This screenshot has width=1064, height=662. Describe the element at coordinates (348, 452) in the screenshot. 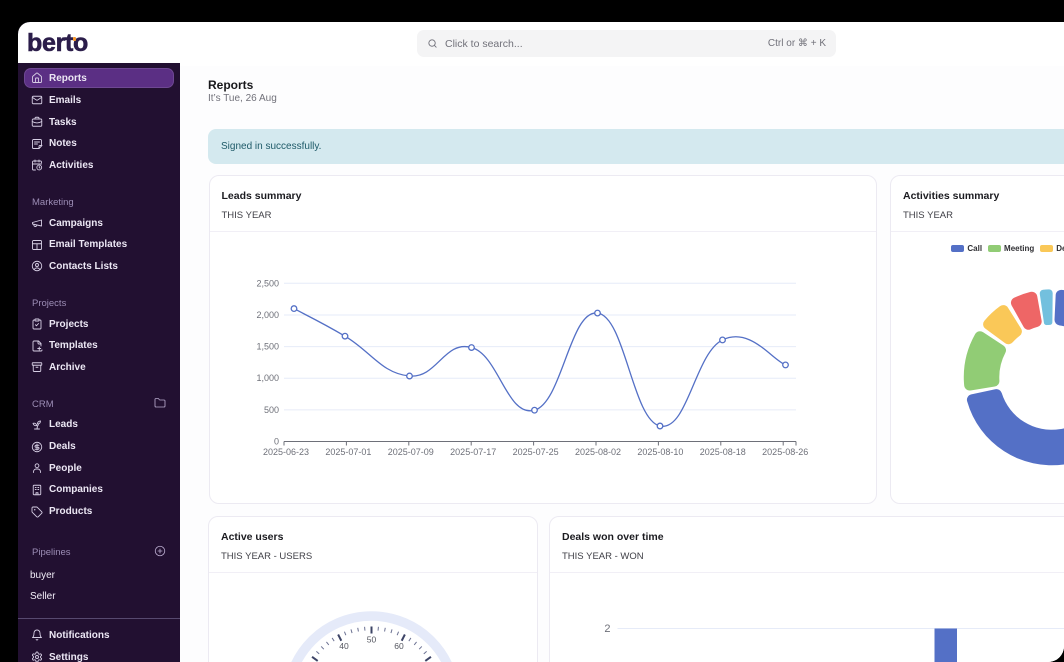

I see `svg-text: 2025-07-01` at that location.